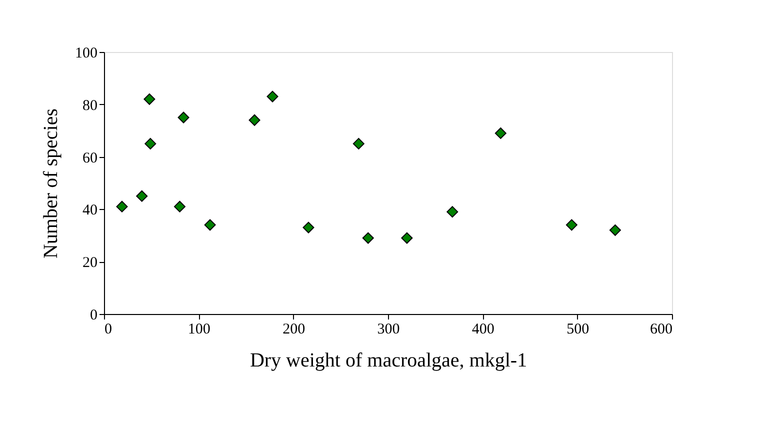 This screenshot has width=771, height=427. Describe the element at coordinates (388, 330) in the screenshot. I see `x-tick-label: 300` at that location.